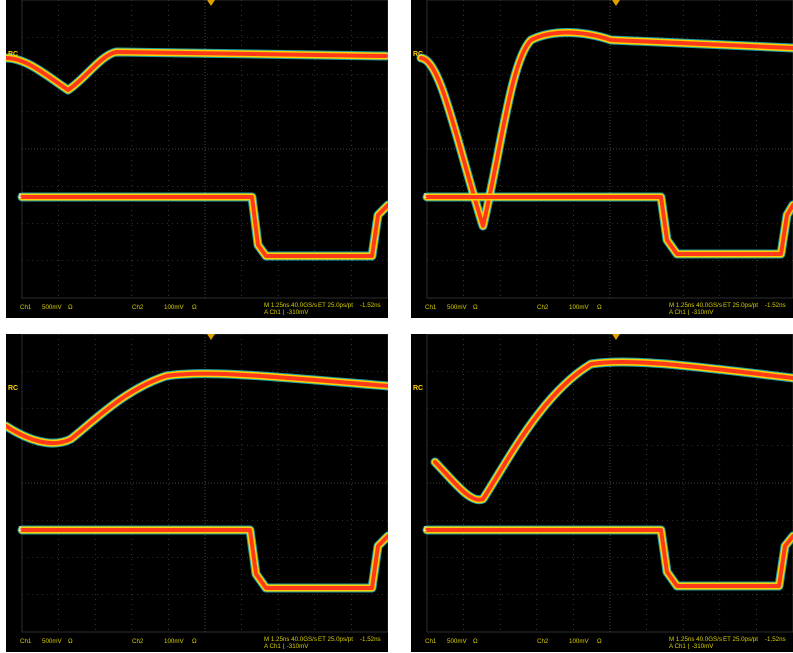 This screenshot has height=653, width=793. I want to click on ch2-trace-glow, so click(611, 431).